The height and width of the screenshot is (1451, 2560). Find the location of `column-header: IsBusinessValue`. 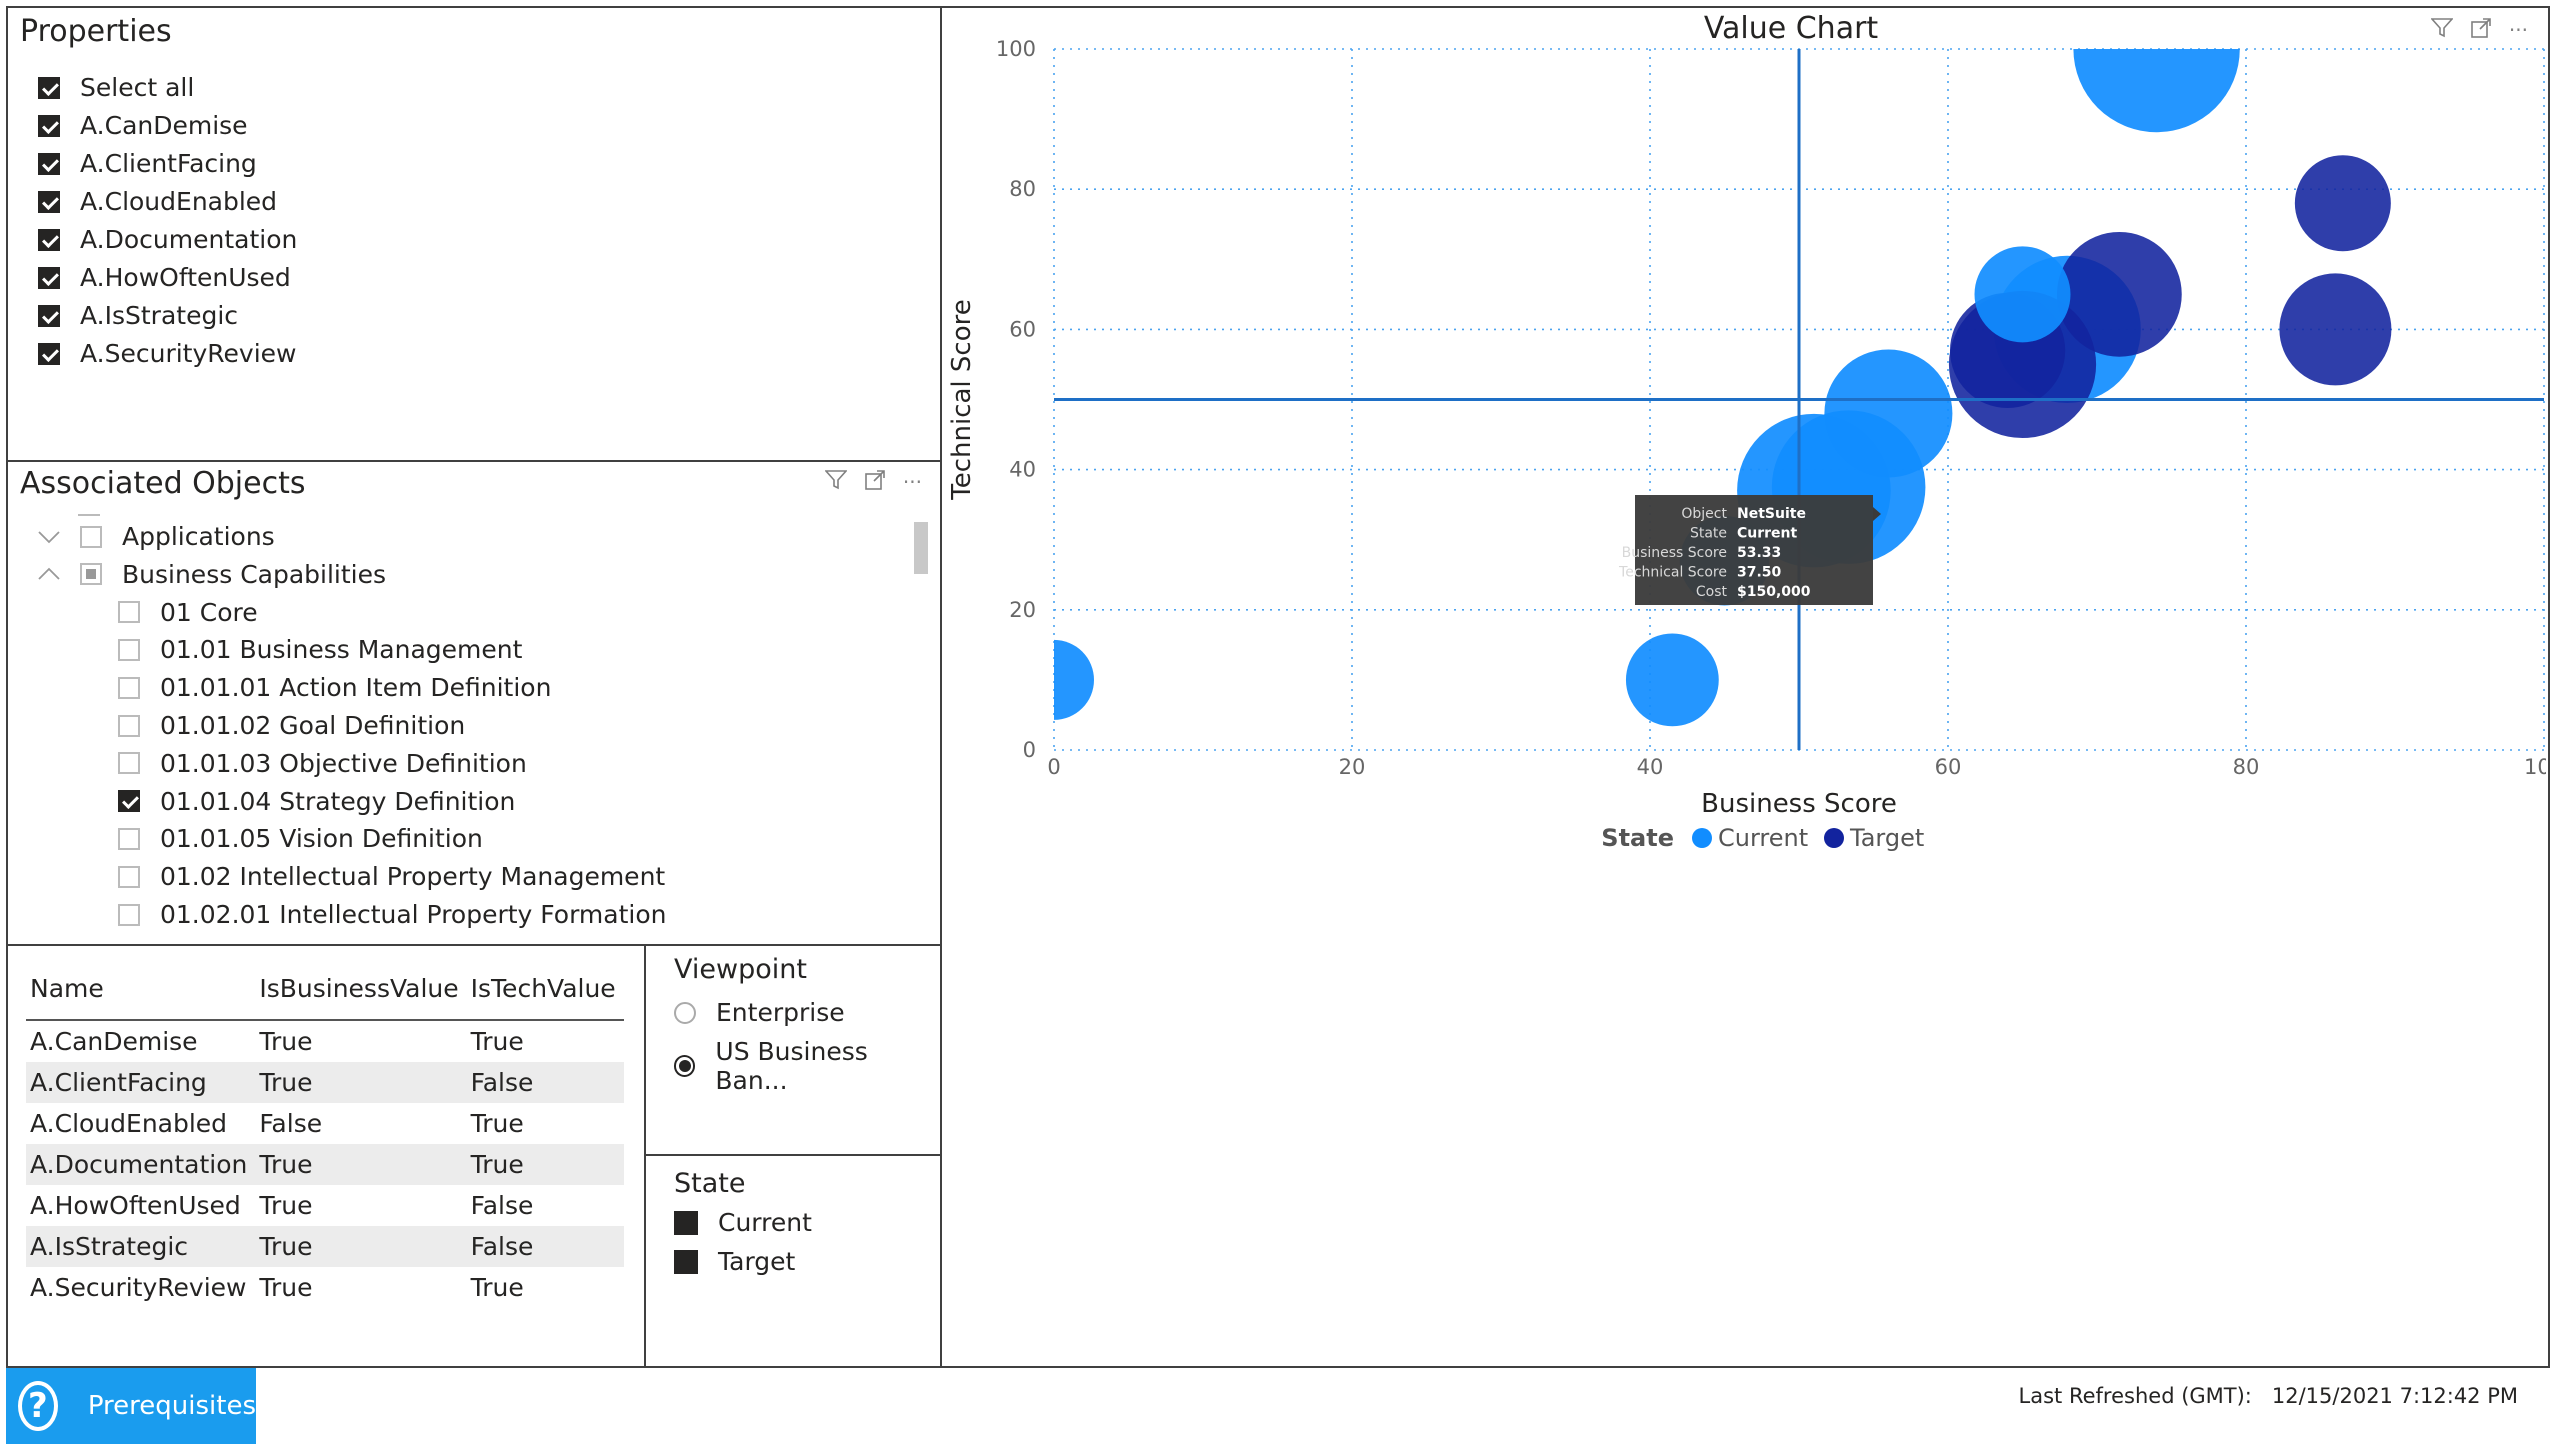

column-header: IsBusinessValue is located at coordinates (361, 994).